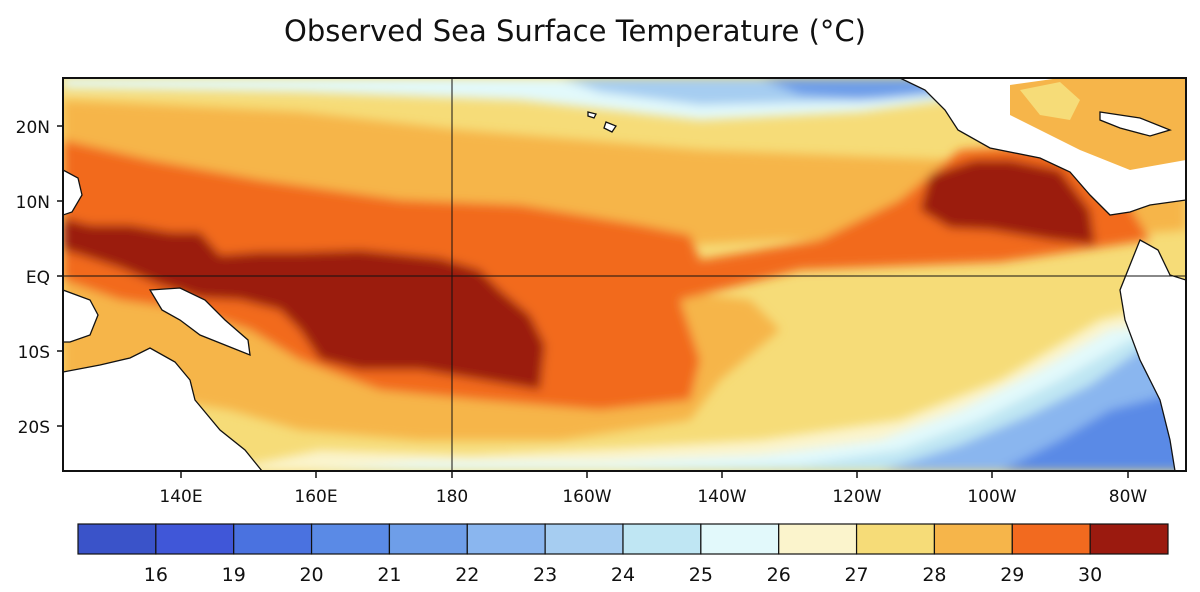 The width and height of the screenshot is (1200, 592). What do you see at coordinates (34, 428) in the screenshot?
I see `lat-tick-label: 20S` at bounding box center [34, 428].